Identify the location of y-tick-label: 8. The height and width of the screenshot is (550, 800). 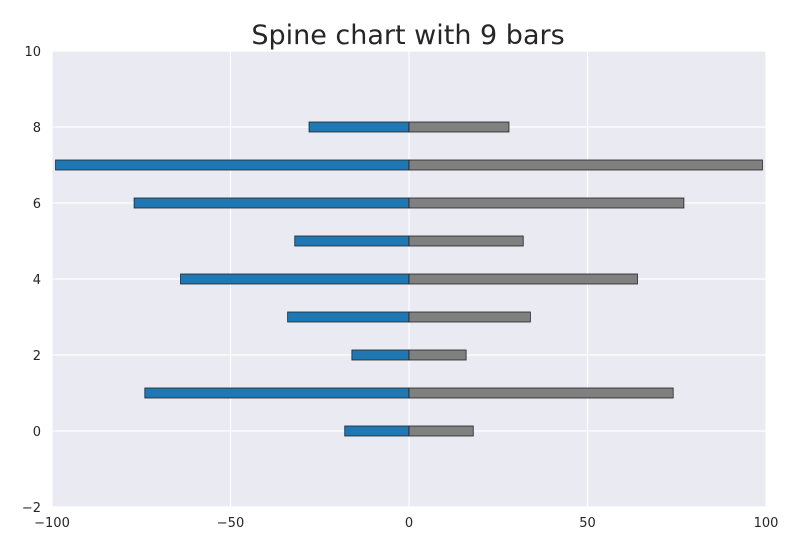
(37, 128).